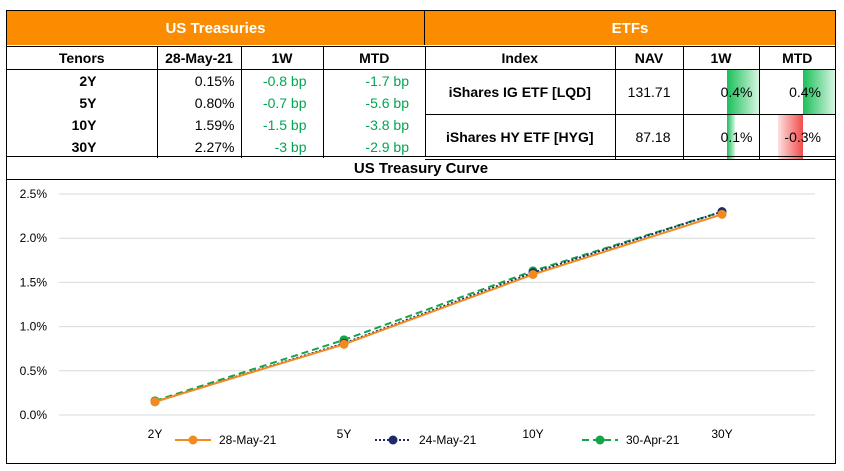  What do you see at coordinates (34, 238) in the screenshot?
I see `y-tick-label: 2.0%` at bounding box center [34, 238].